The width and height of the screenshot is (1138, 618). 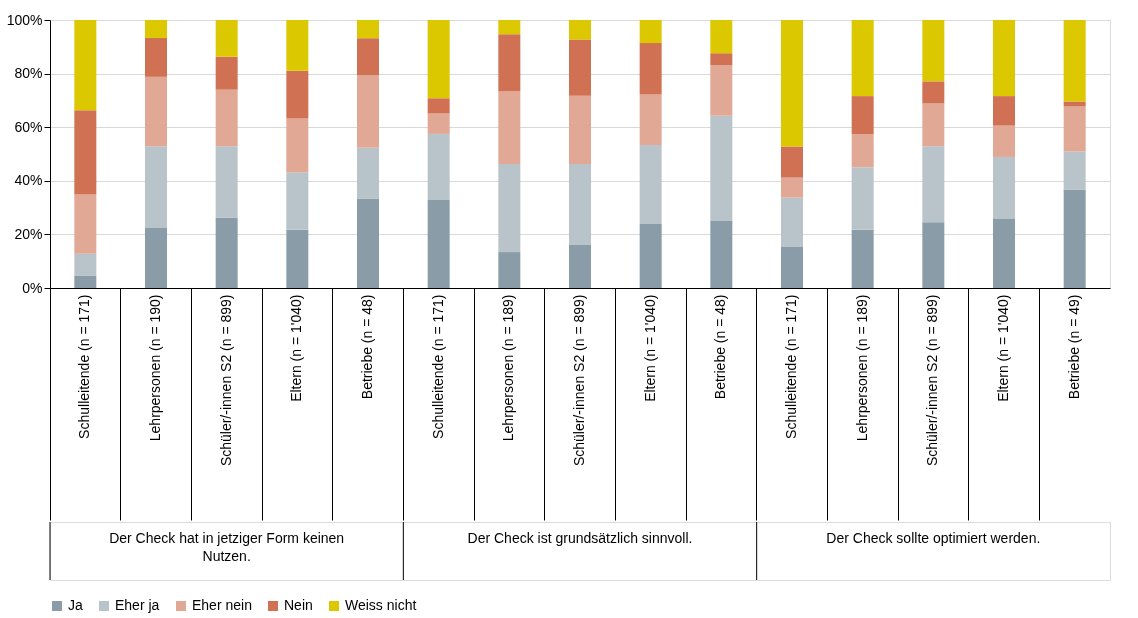 I want to click on text: Der Check hat in jetziger Form keinen Nutzen., so click(x=227, y=547).